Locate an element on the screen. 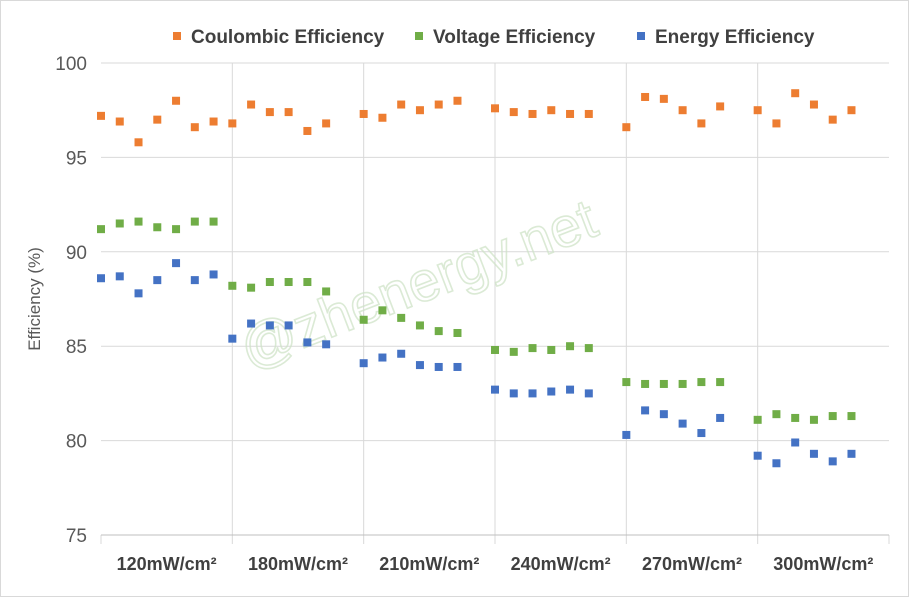  x-category-label: 180mW/cm² is located at coordinates (298, 564).